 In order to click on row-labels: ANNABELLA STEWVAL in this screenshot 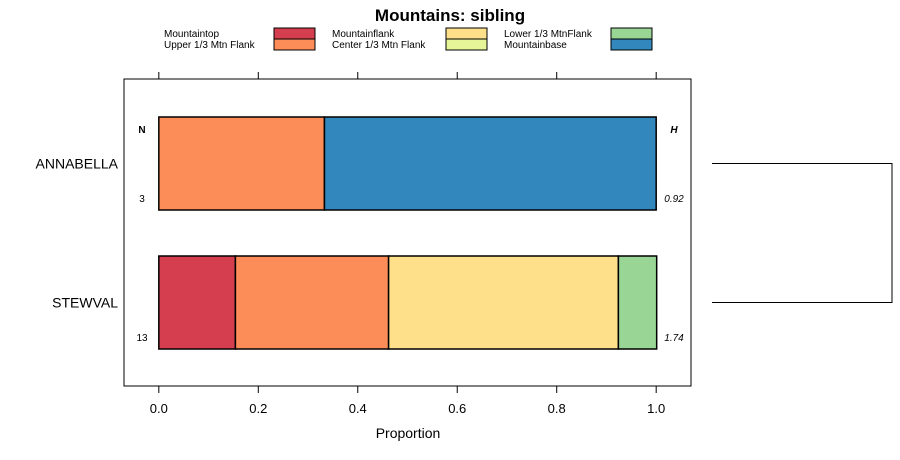, I will do `click(77, 233)`.